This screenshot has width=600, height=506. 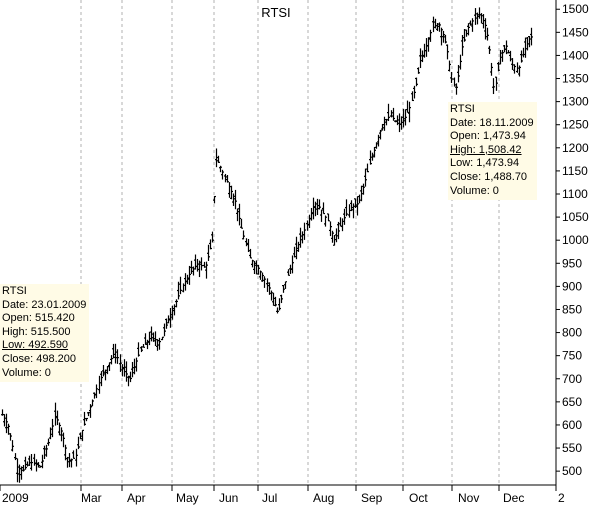 What do you see at coordinates (575, 102) in the screenshot?
I see `y-tick-label: 1300` at bounding box center [575, 102].